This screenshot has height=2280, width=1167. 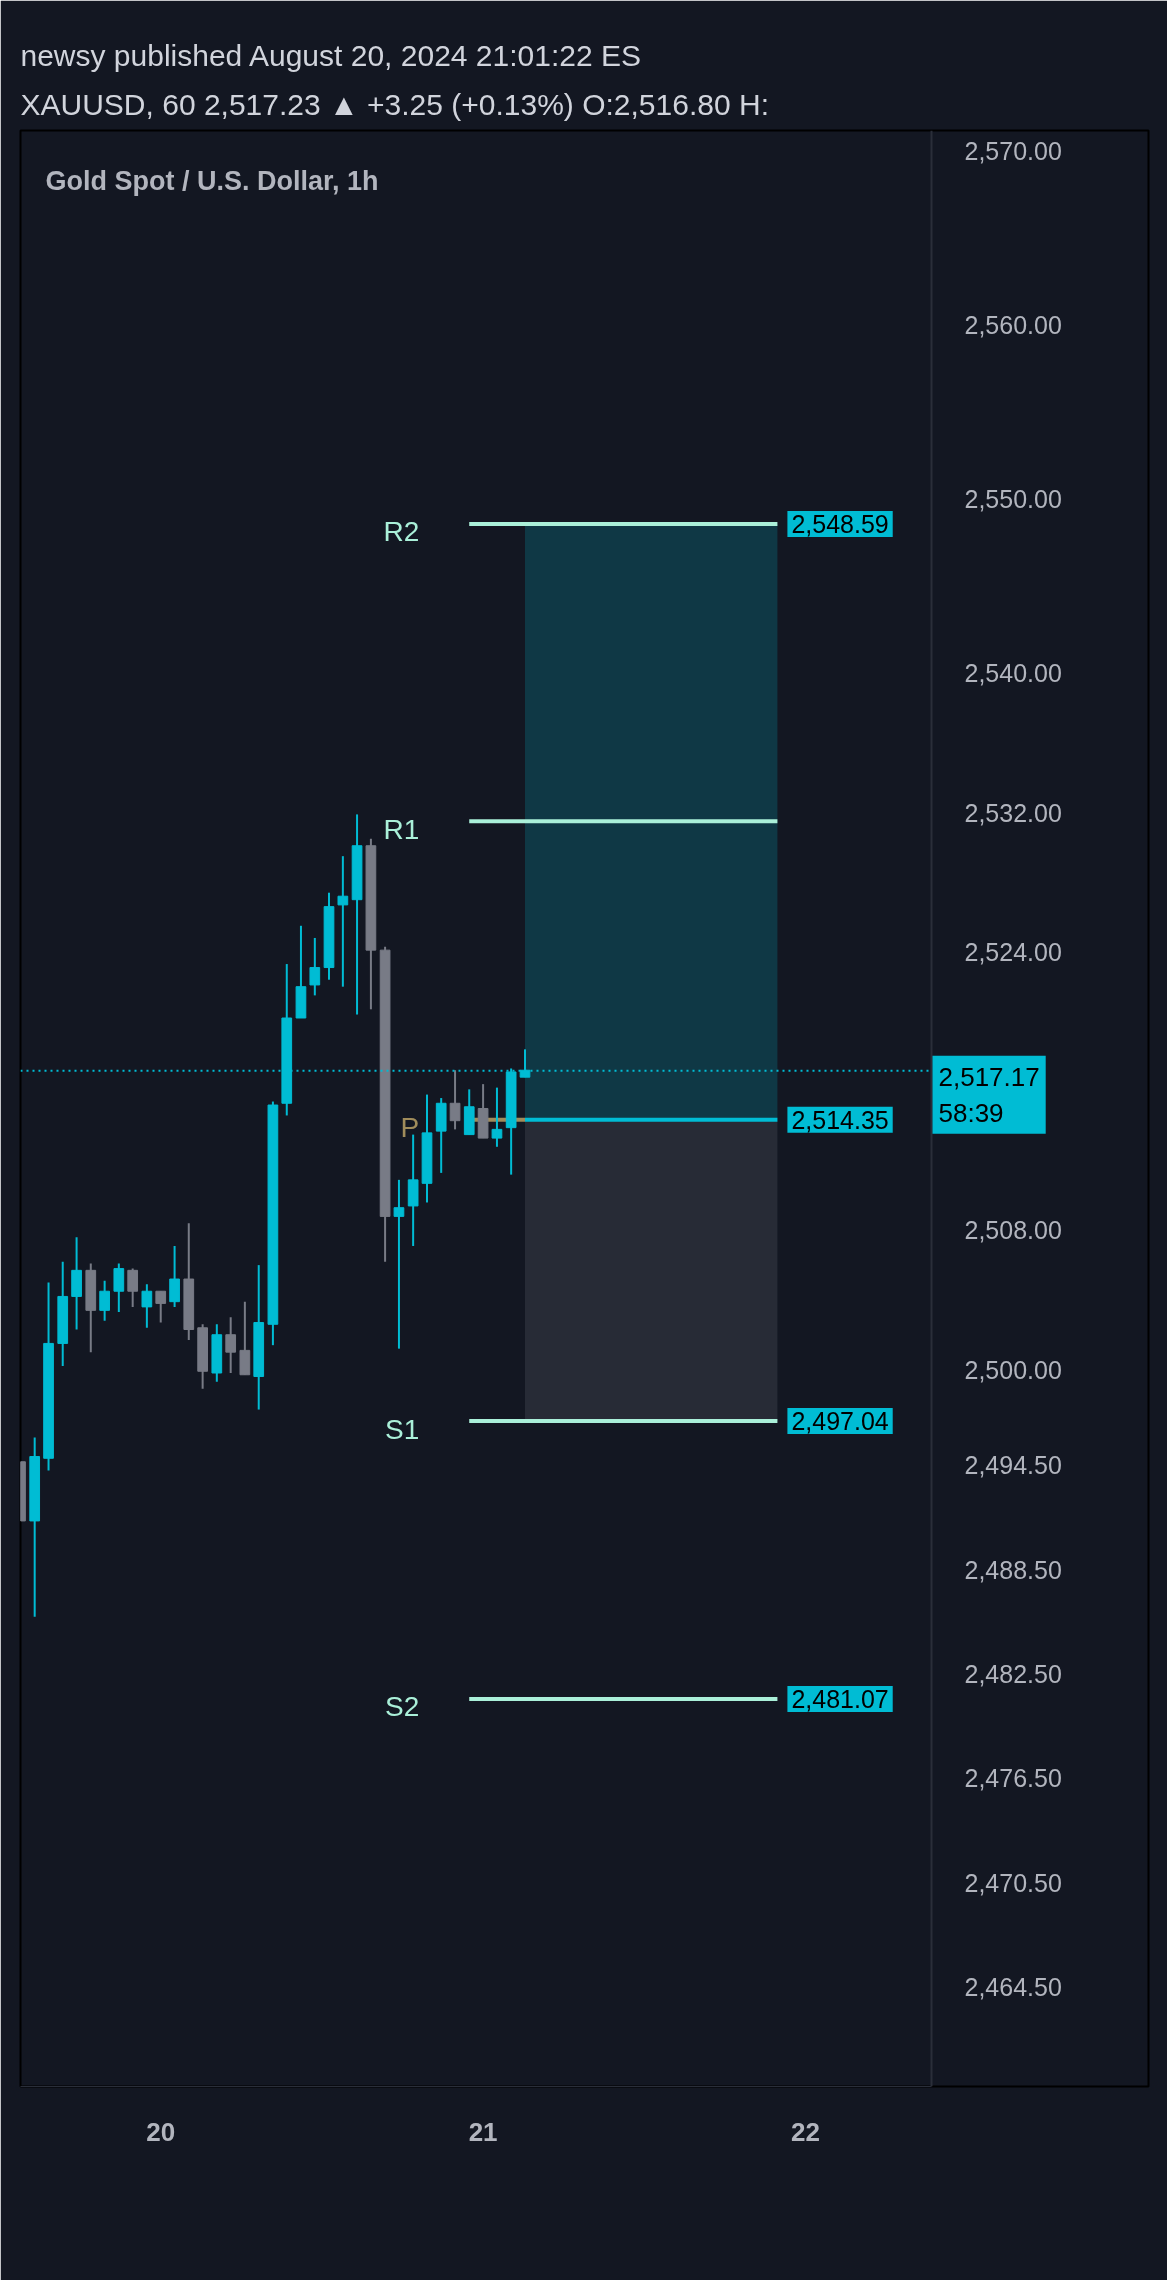 I want to click on data-label: 2,497.04, so click(x=840, y=1421).